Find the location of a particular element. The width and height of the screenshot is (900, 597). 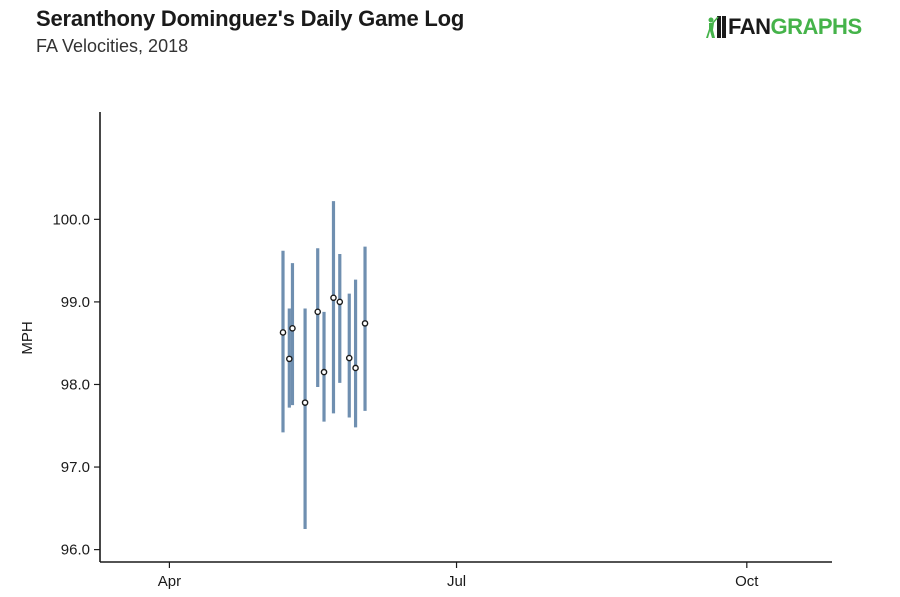

x-tick-label: Jul is located at coordinates (456, 581).